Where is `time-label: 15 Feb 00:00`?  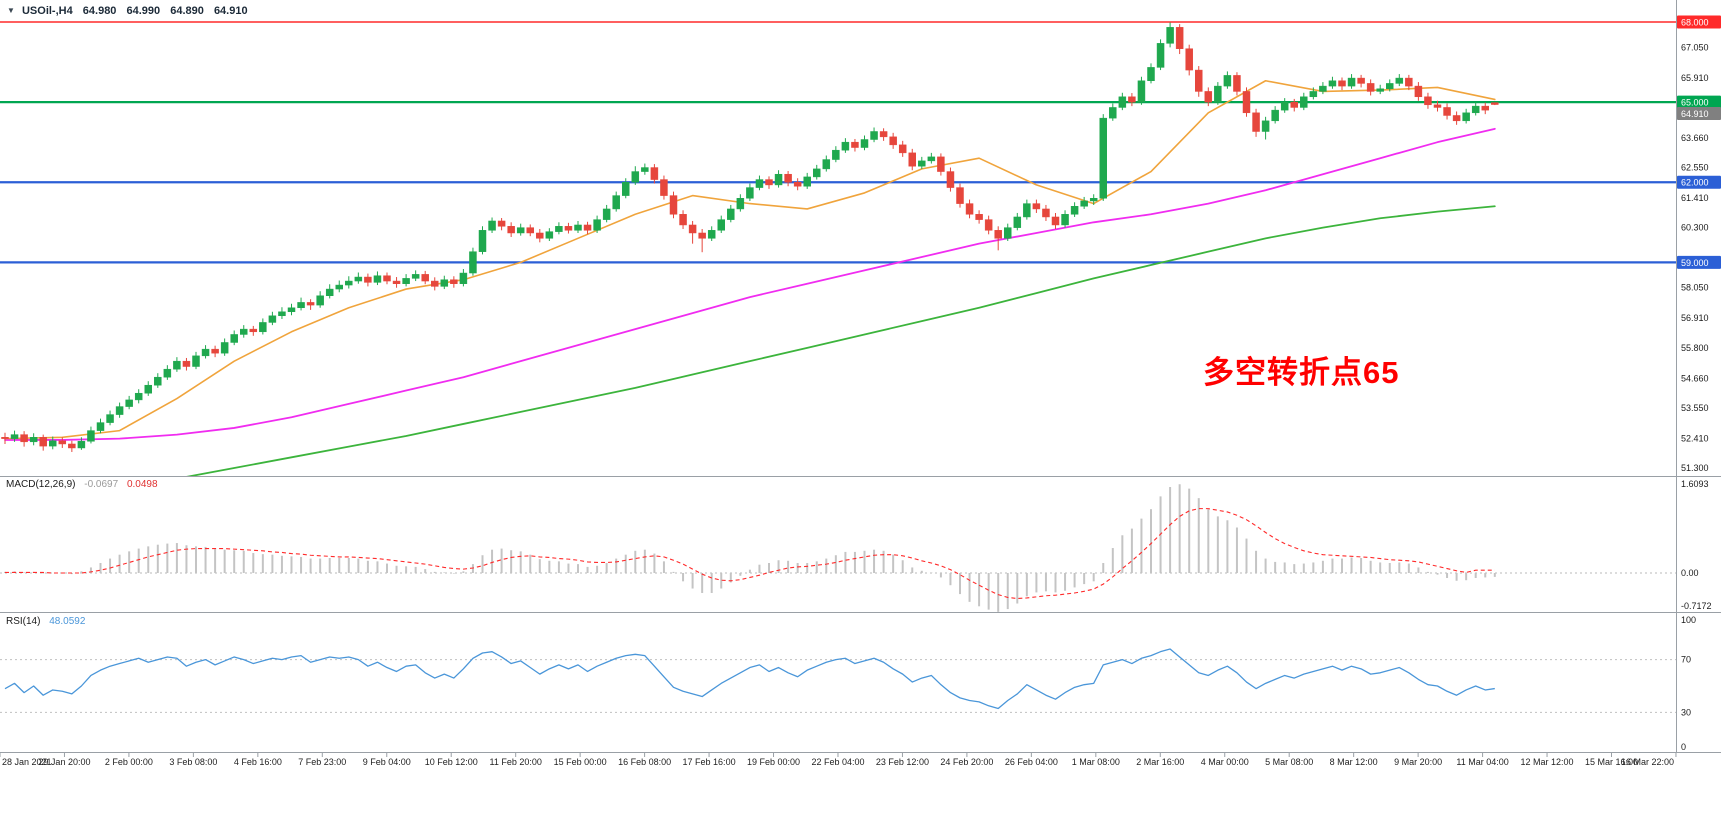 time-label: 15 Feb 00:00 is located at coordinates (580, 762).